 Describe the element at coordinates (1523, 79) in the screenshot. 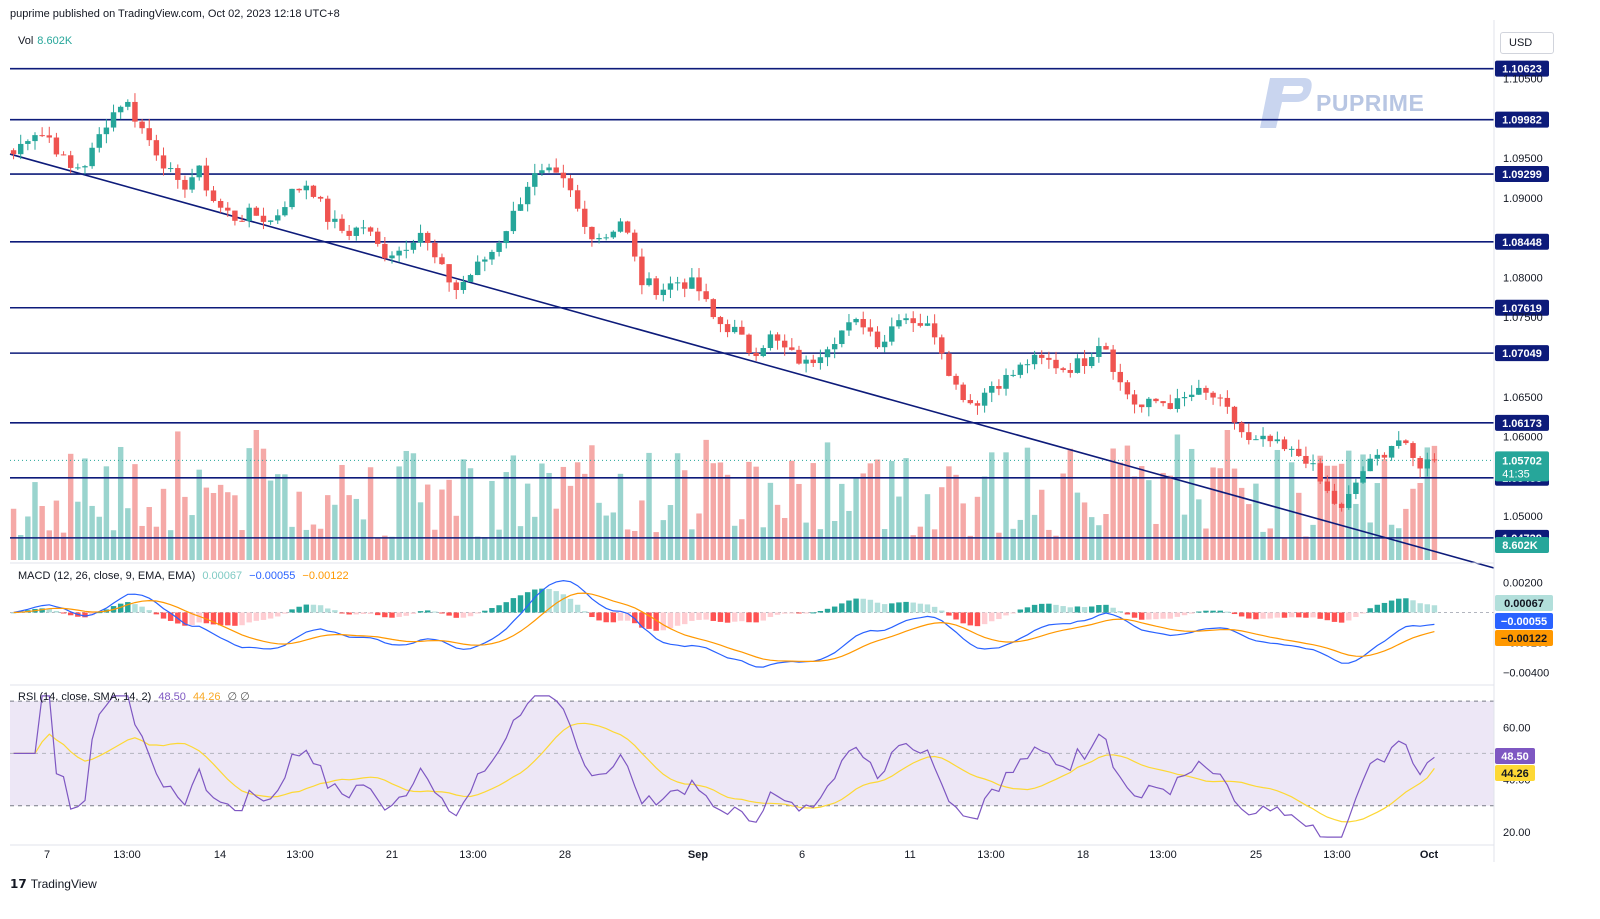

I see `price-tick-label: 1.10500` at that location.